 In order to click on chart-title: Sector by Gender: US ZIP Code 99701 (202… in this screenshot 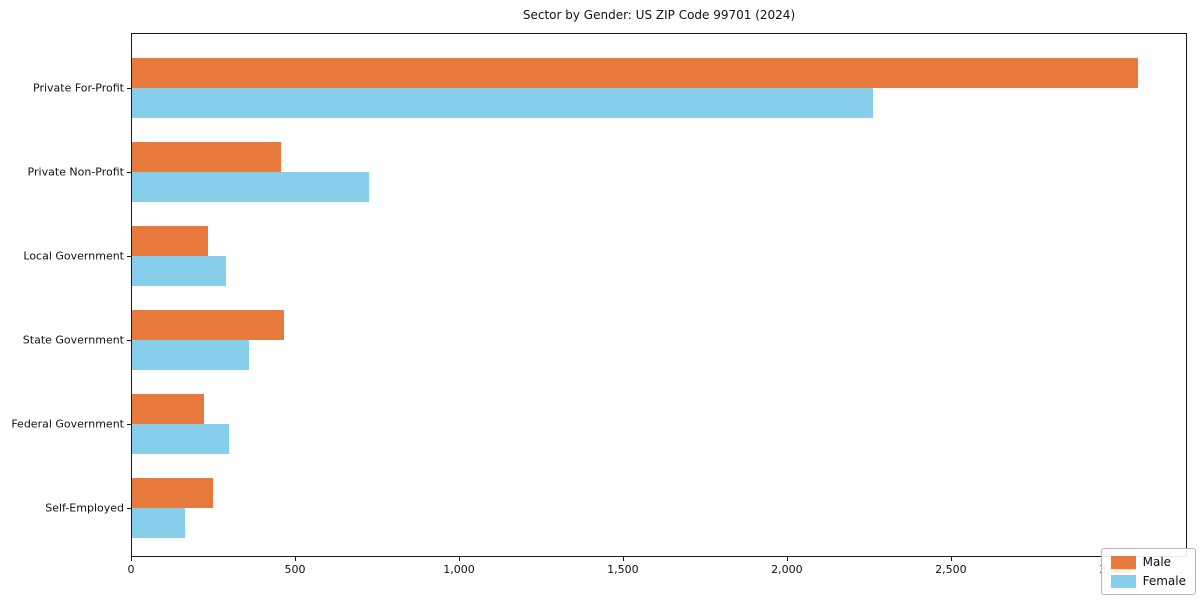, I will do `click(659, 15)`.